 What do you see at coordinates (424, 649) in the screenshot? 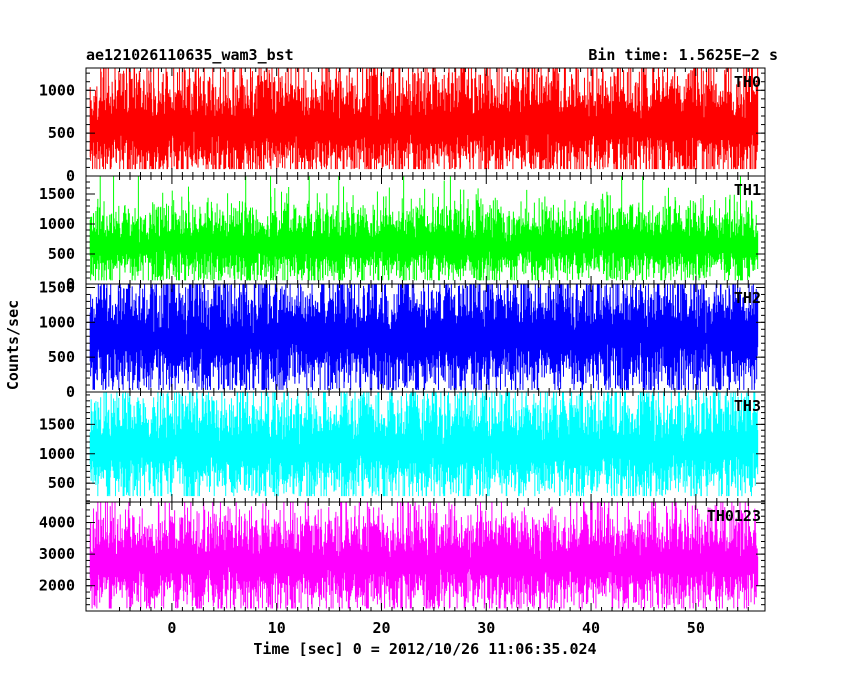
I see `x-axis-label: Time [sec] 0 = 2012/10/26 11:06:35.024` at bounding box center [424, 649].